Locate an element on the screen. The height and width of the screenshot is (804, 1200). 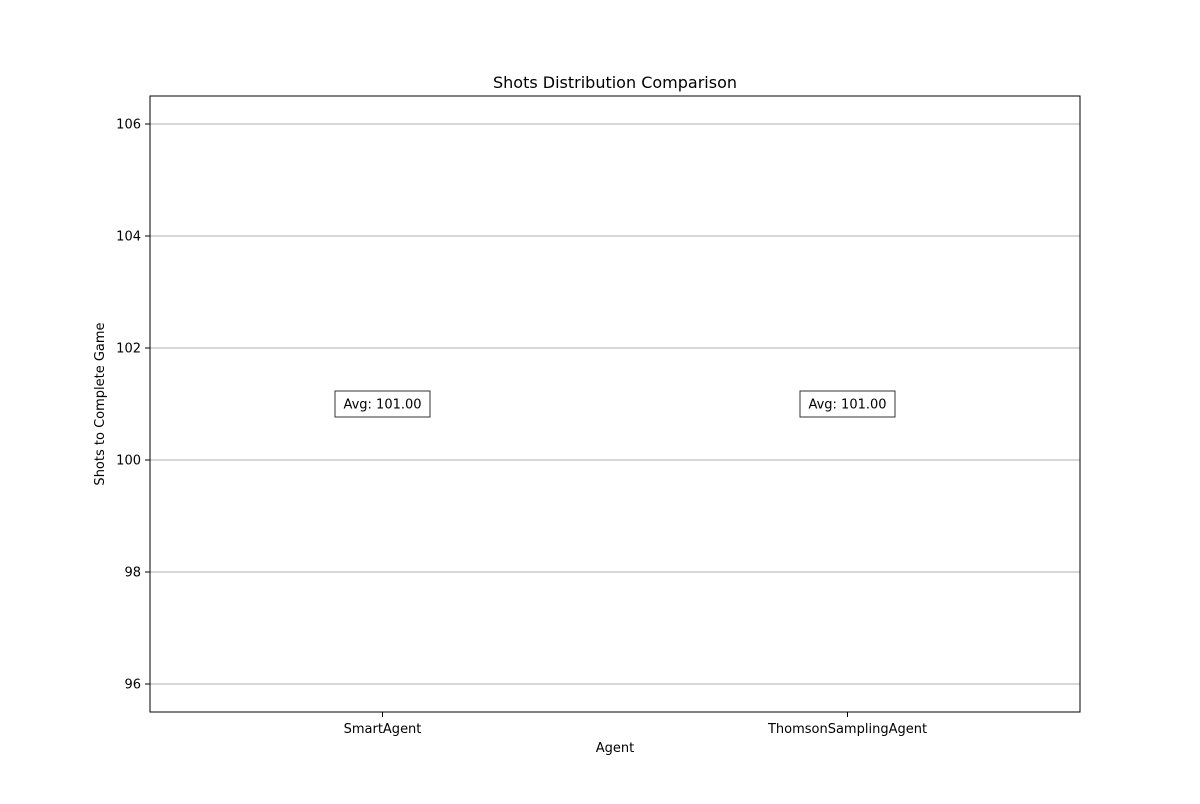
y-tick-label: 100 is located at coordinates (128, 461).